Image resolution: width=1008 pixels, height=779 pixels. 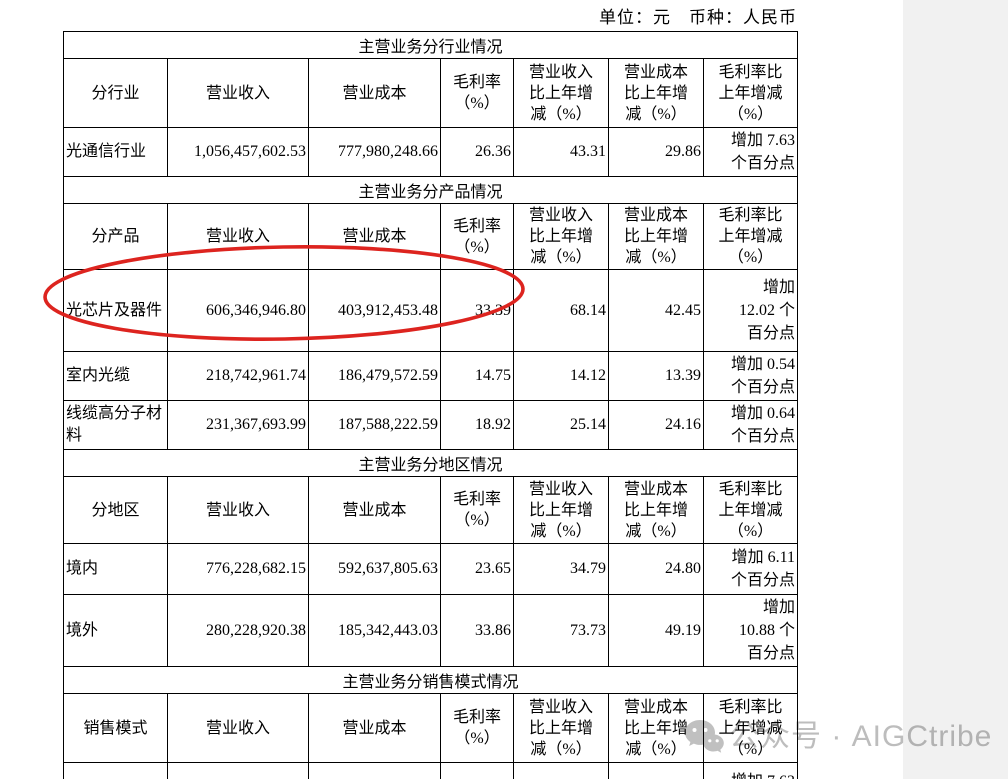 I want to click on cell-name: 直销, so click(x=115, y=770).